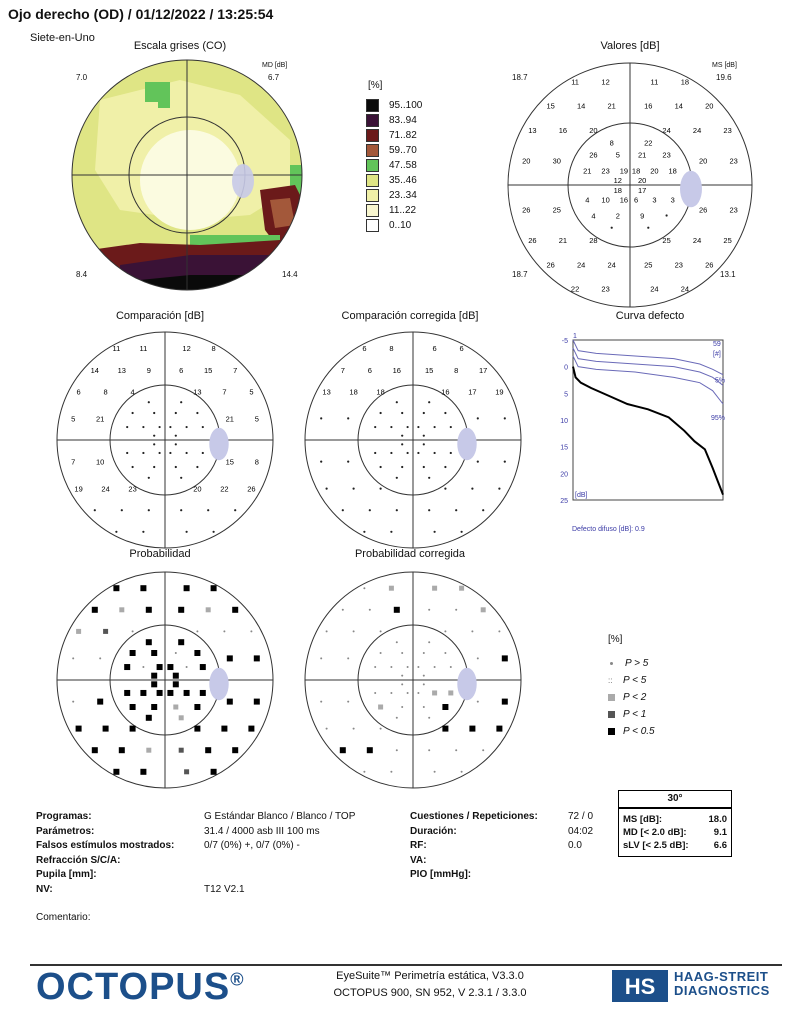  Describe the element at coordinates (441, 874) in the screenshot. I see `info-row: PIO [mmHg]:` at that location.